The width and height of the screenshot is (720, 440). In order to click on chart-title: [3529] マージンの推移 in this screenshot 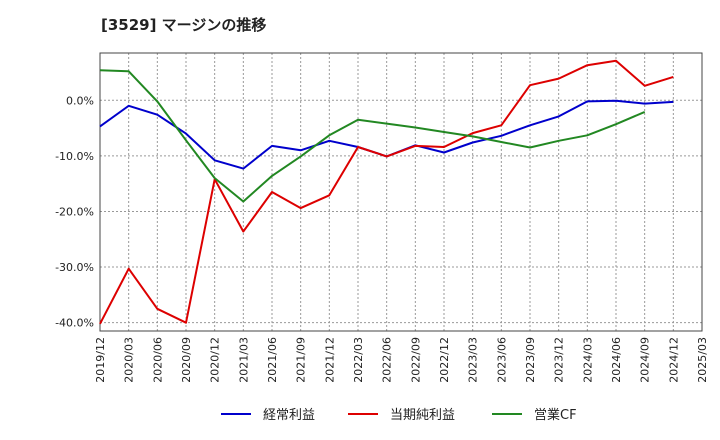, I will do `click(184, 25)`.